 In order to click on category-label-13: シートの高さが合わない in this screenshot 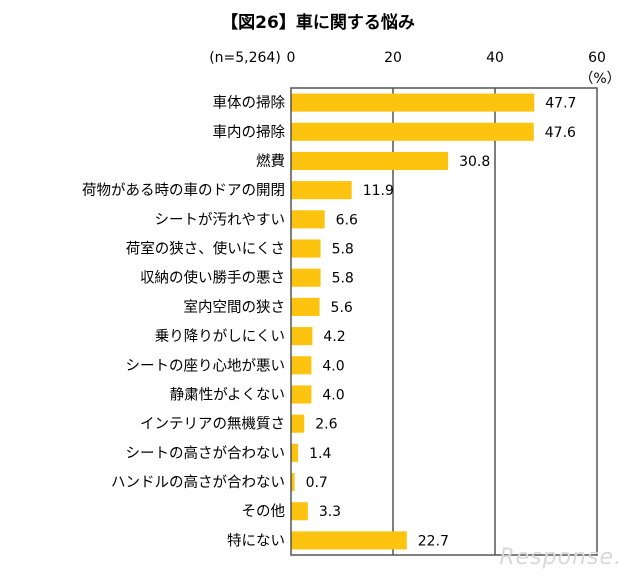, I will do `click(206, 453)`.